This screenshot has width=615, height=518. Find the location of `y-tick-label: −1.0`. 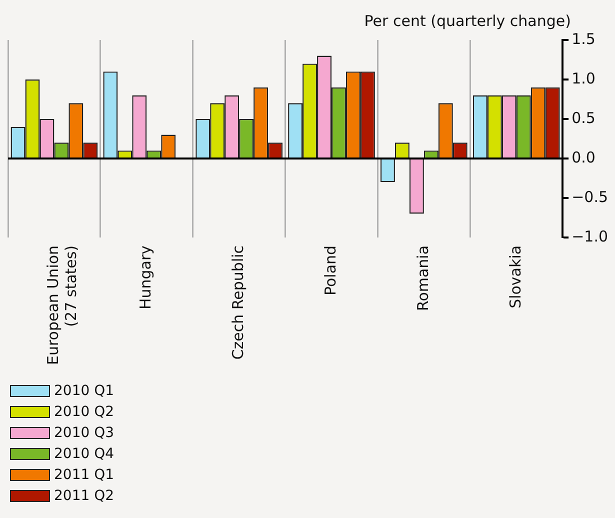

y-tick-label: −1.0 is located at coordinates (590, 236).